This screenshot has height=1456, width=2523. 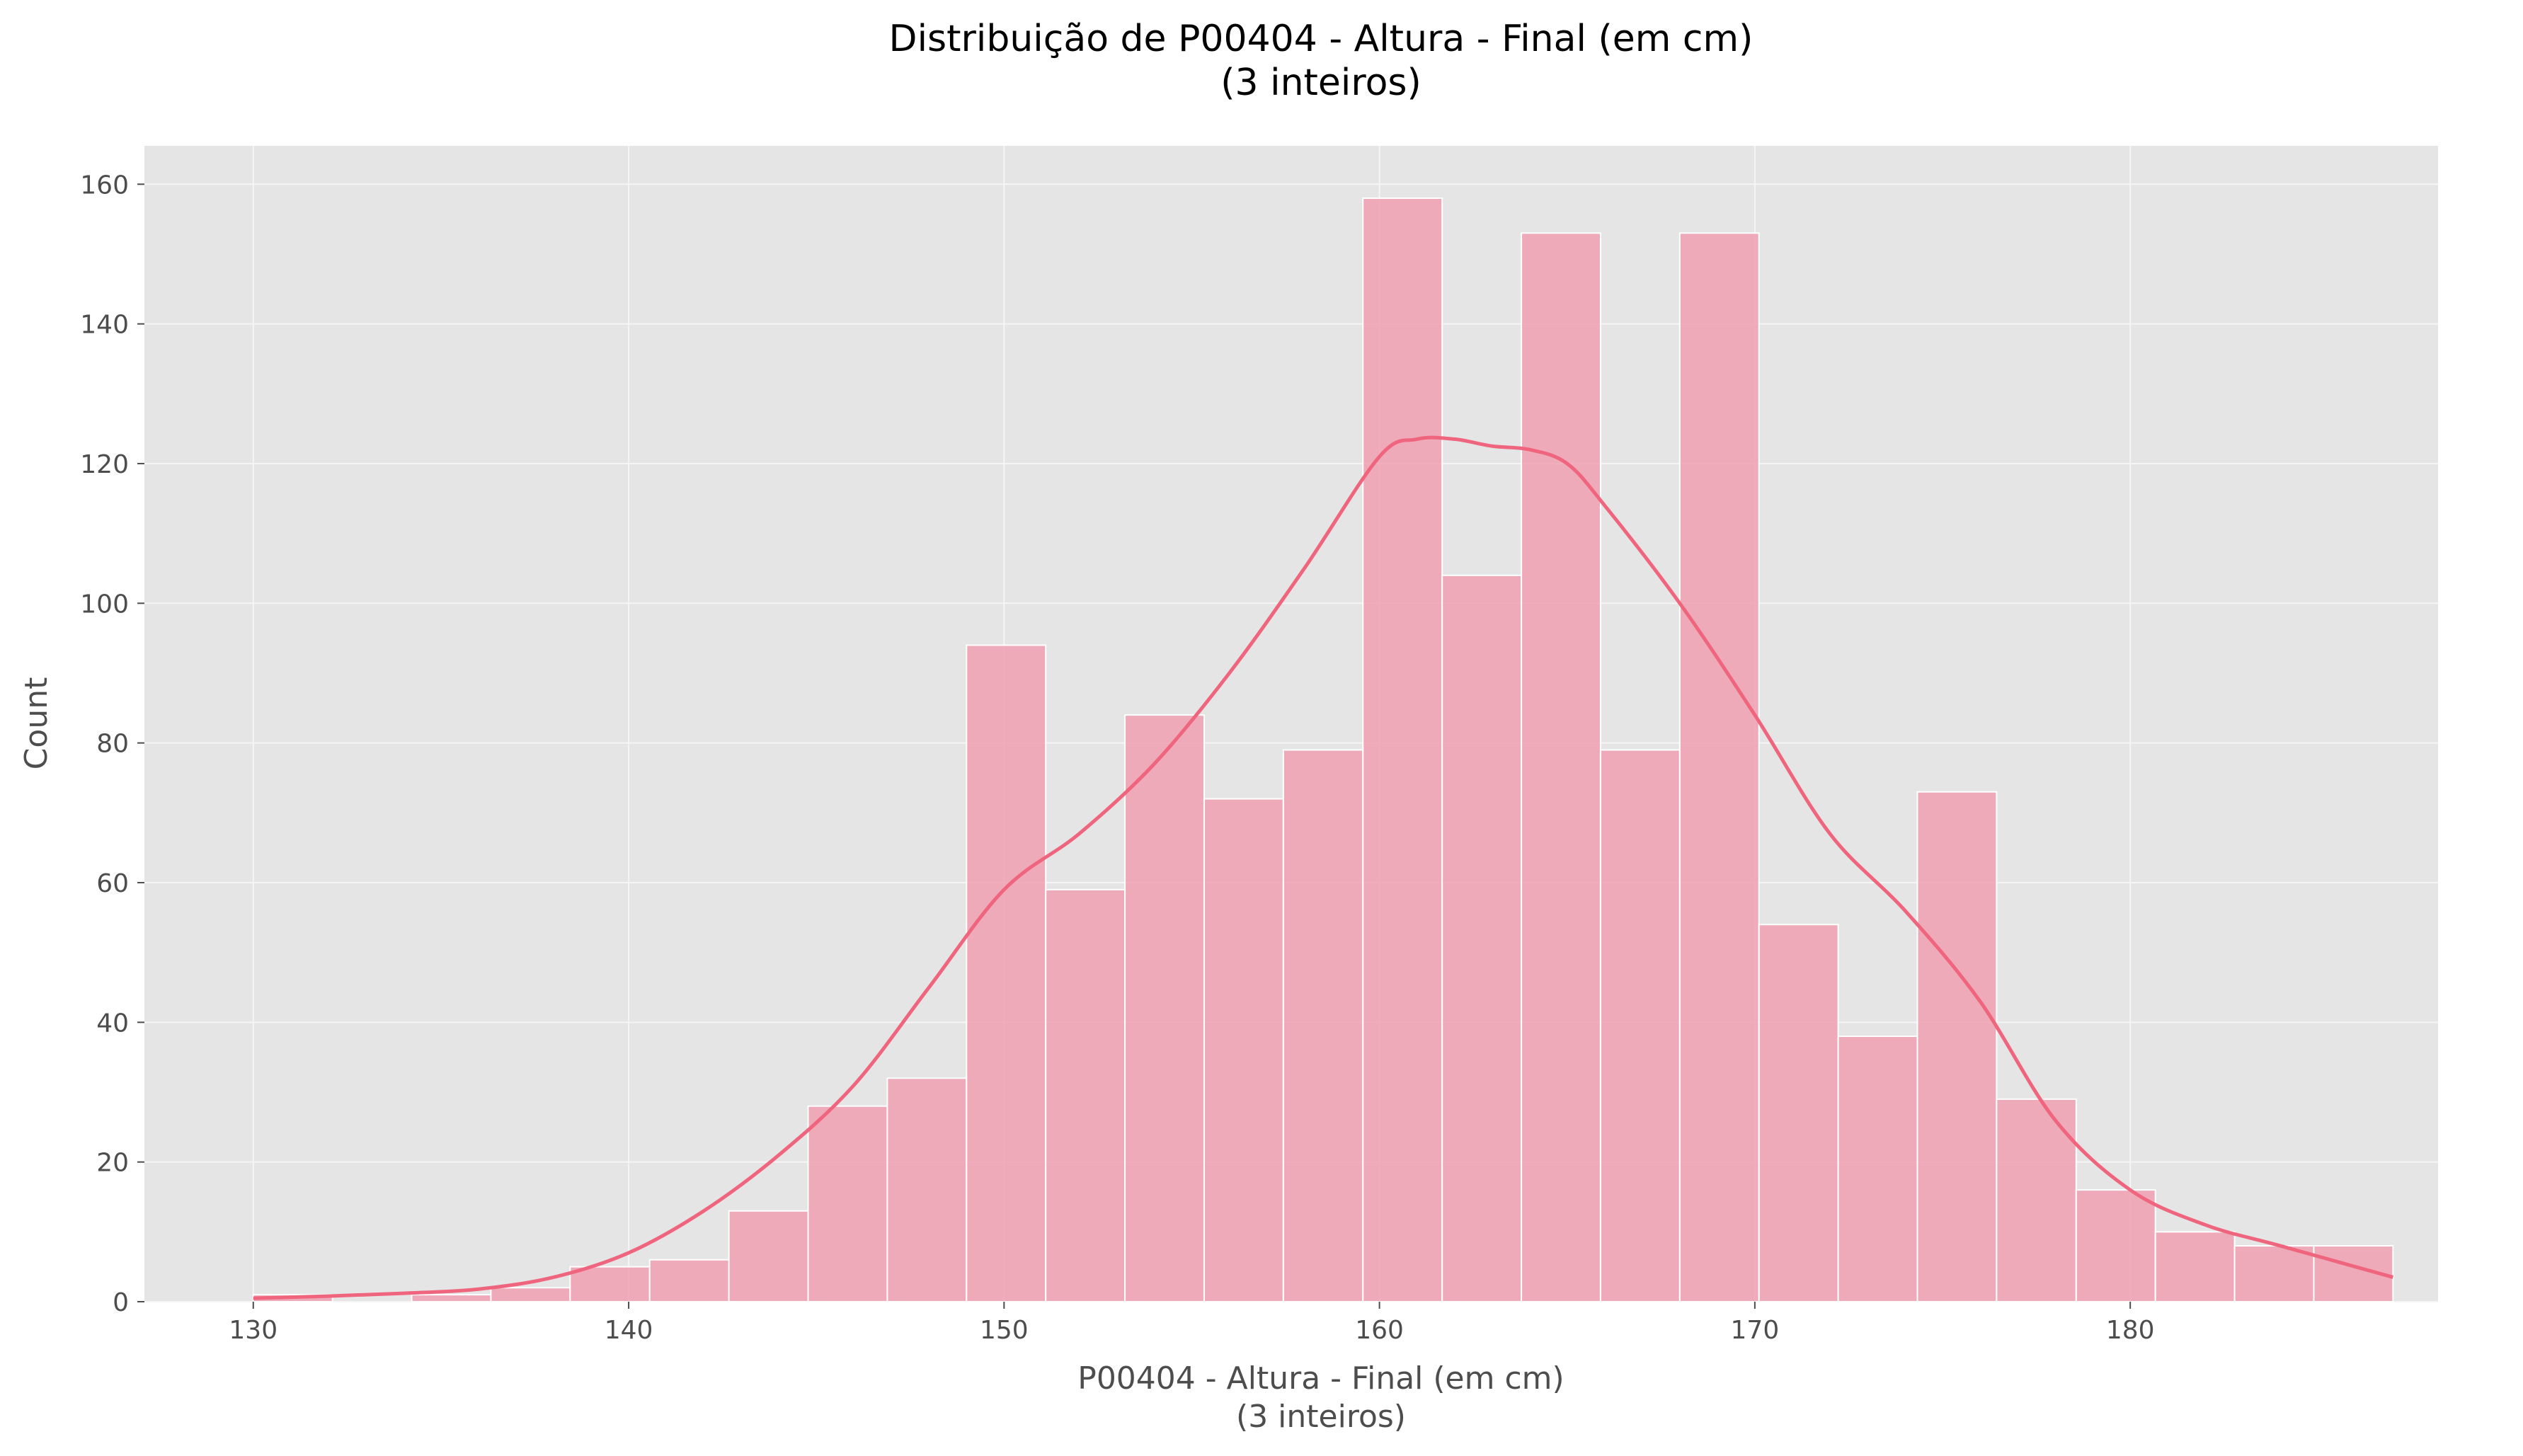 I want to click on x-tick-label: 140, so click(x=629, y=1330).